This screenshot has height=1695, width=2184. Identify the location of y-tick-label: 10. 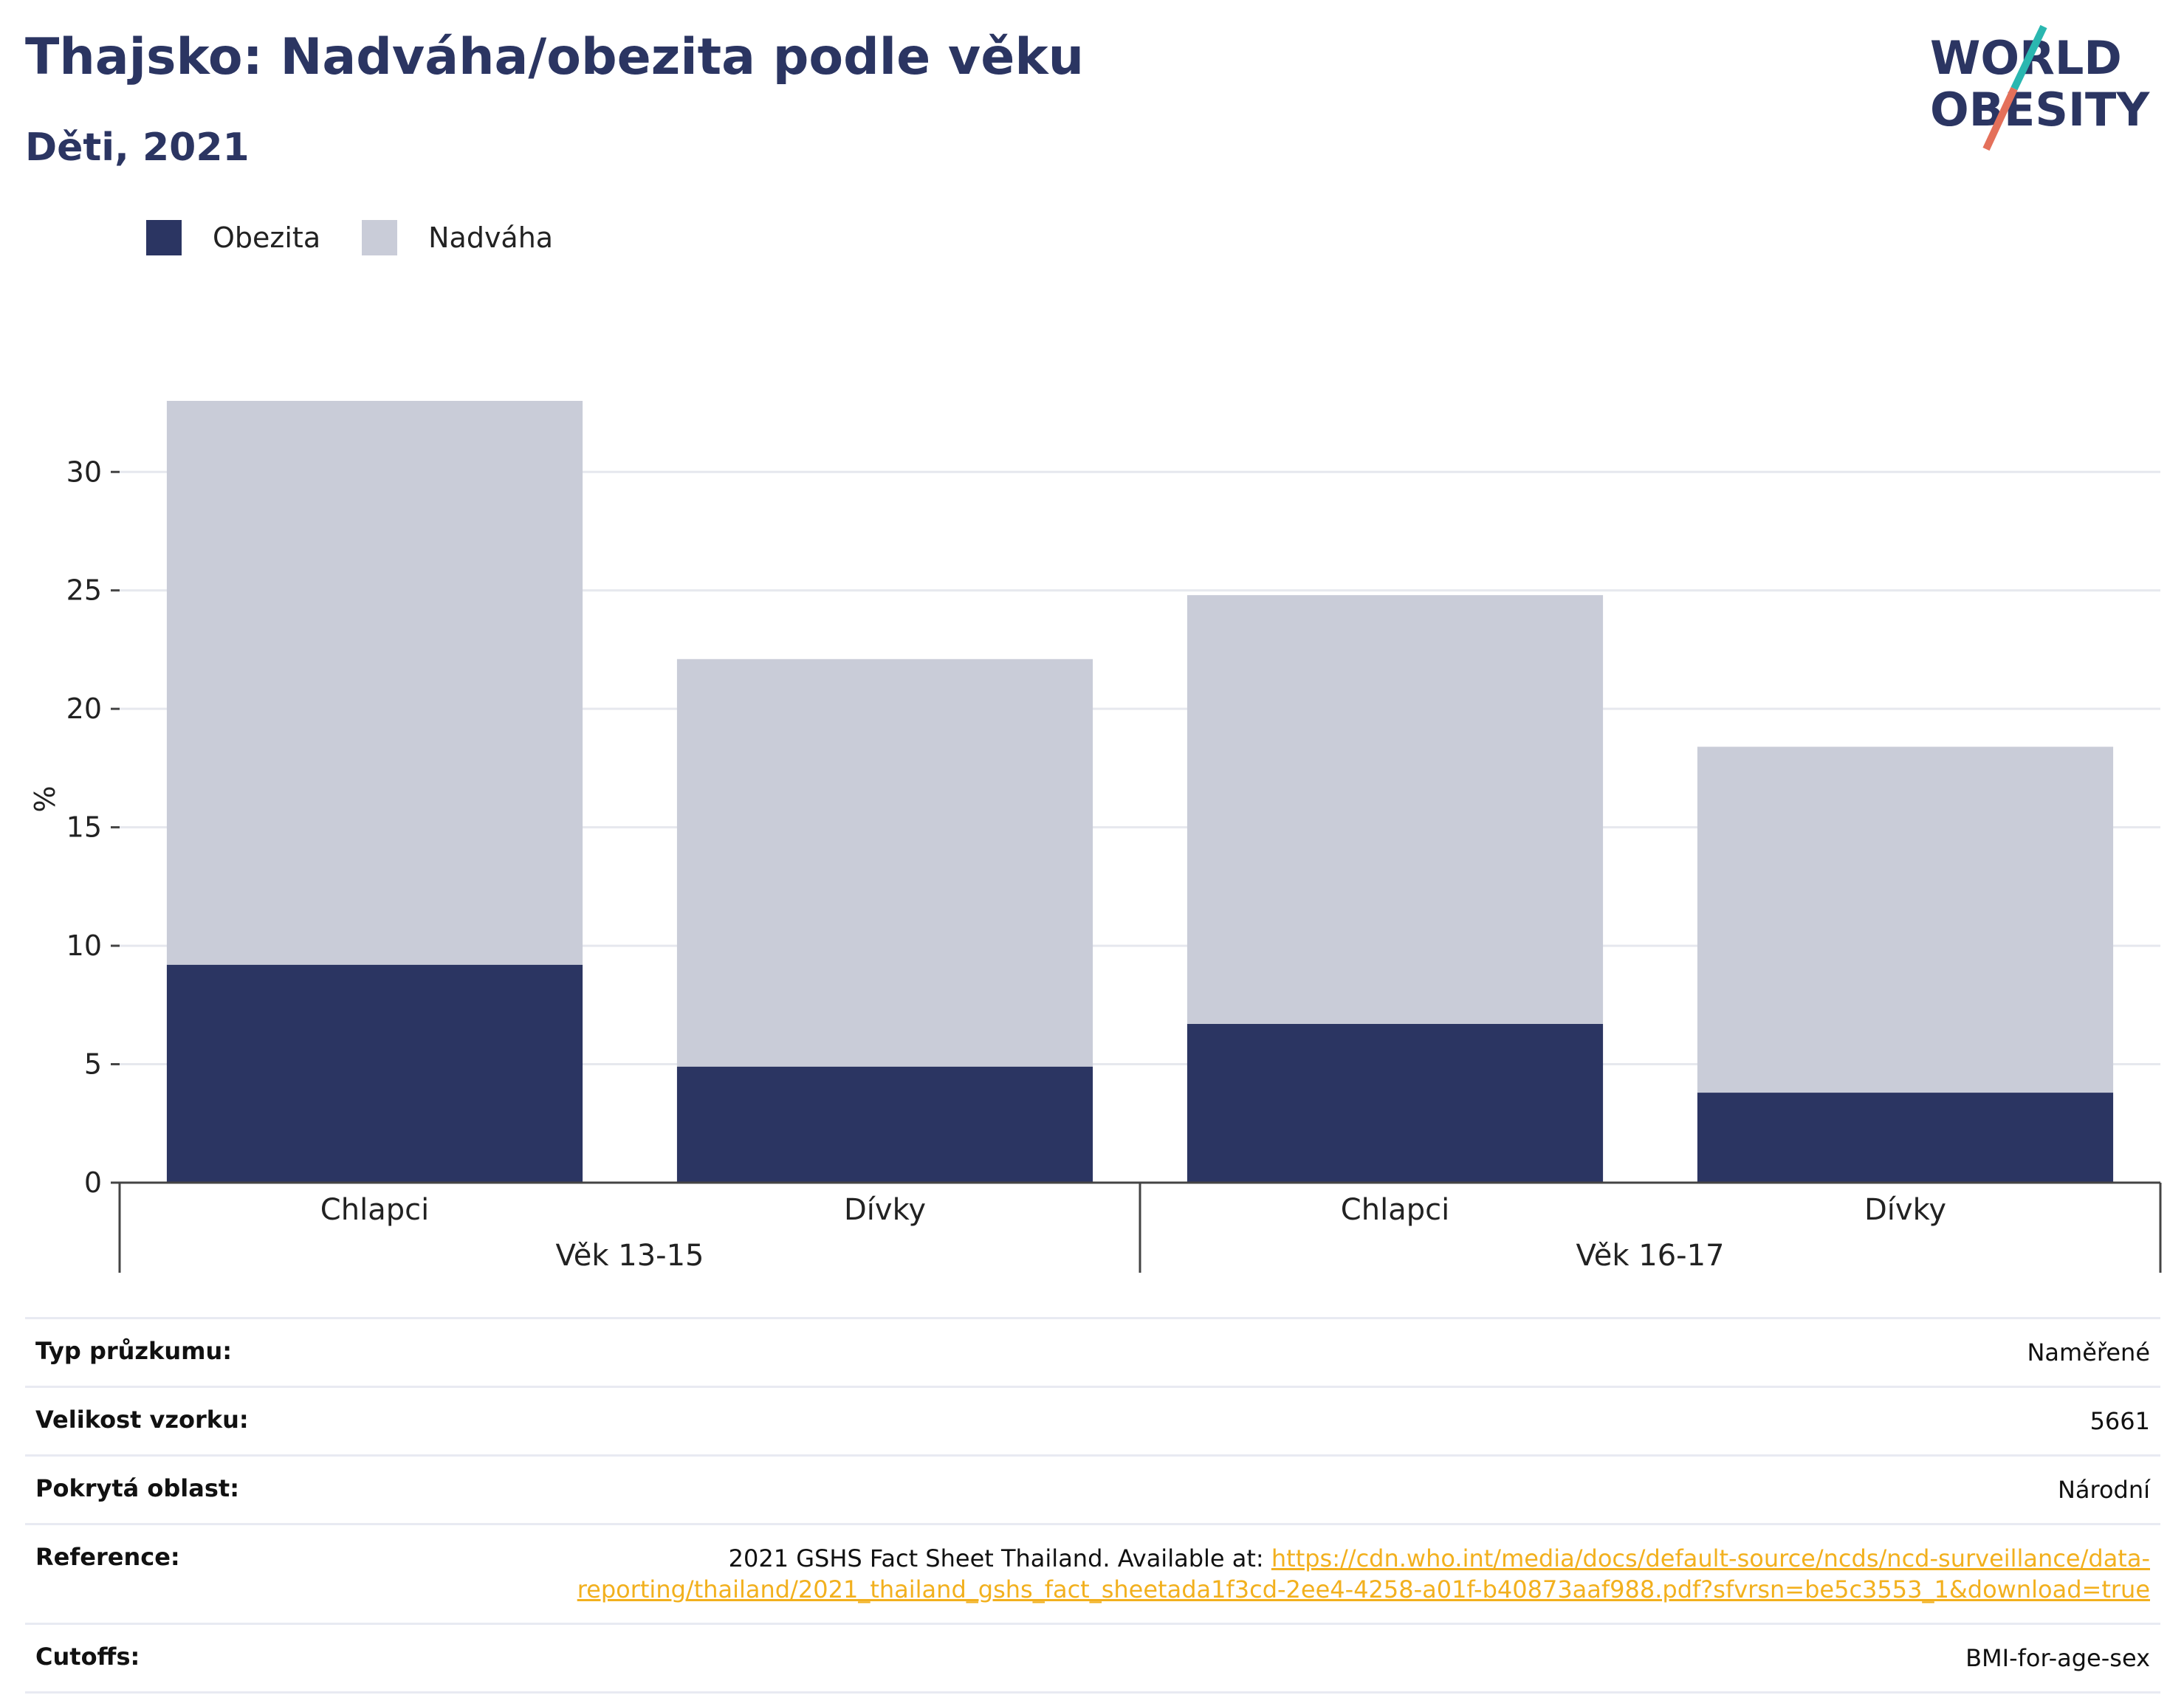
(84, 945).